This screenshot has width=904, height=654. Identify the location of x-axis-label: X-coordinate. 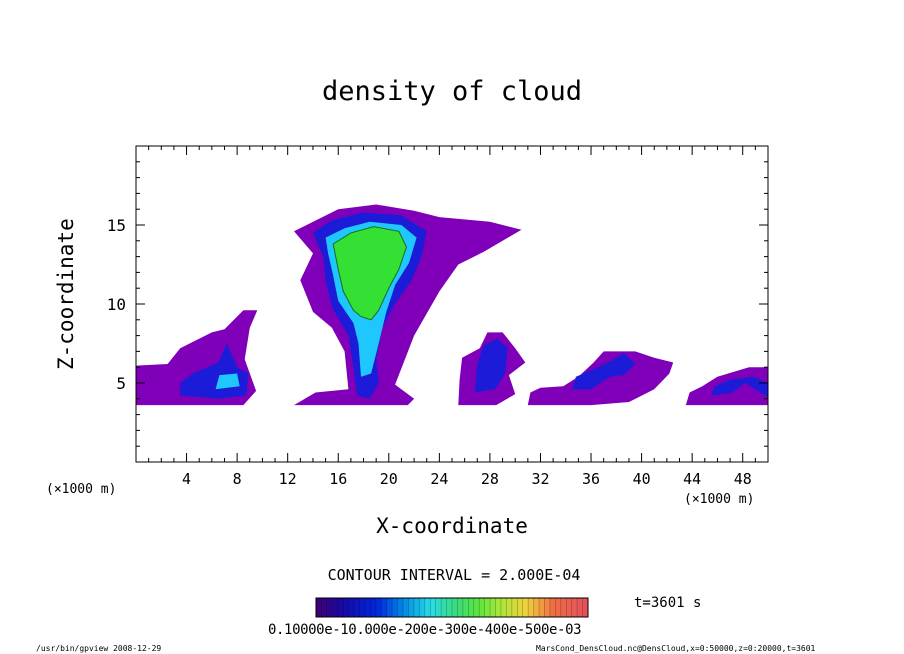
(452, 526).